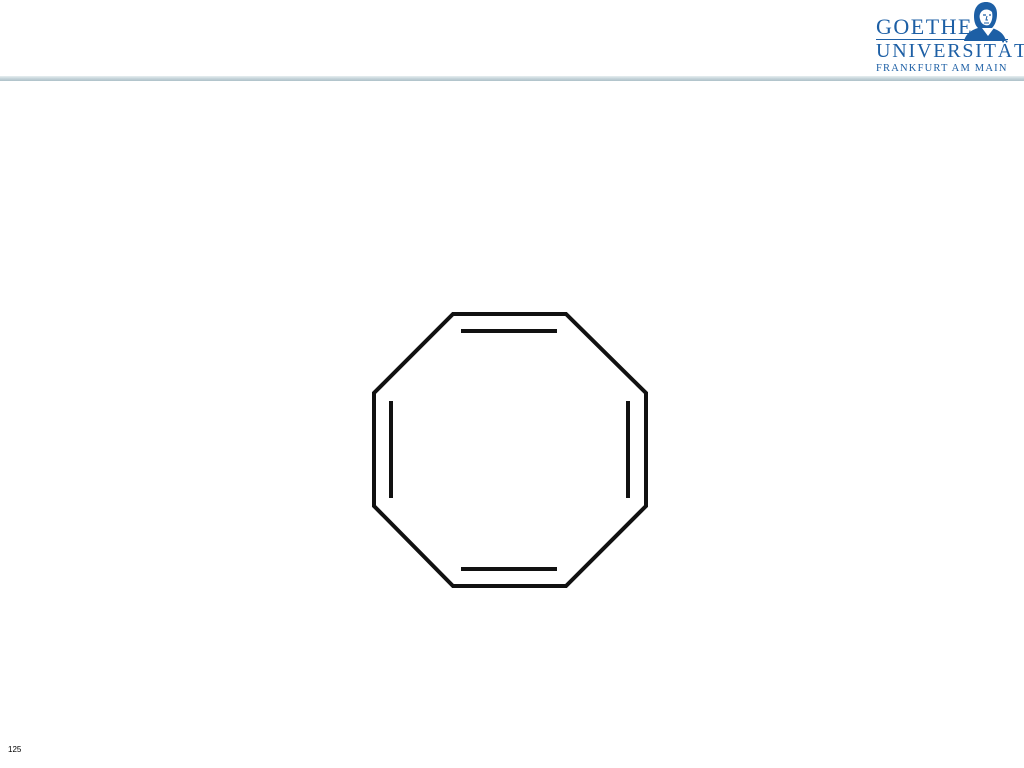  I want to click on page-number: 125, so click(15, 749).